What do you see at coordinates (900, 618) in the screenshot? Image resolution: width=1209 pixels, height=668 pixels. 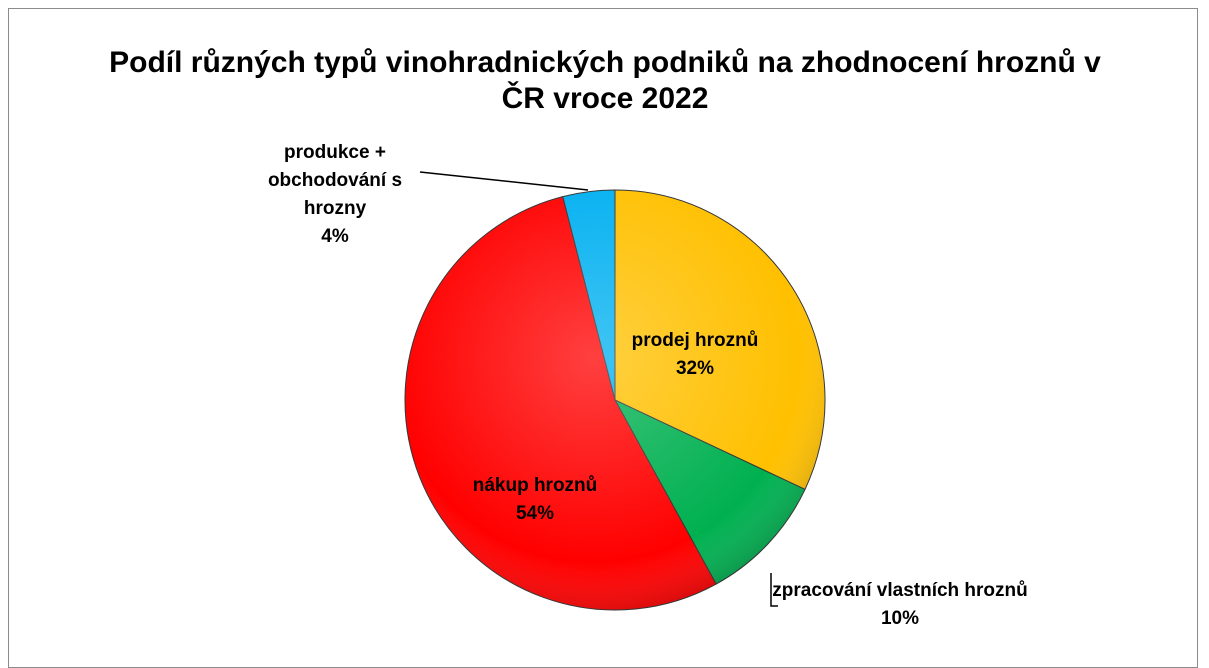 I see `value-label: 10%` at bounding box center [900, 618].